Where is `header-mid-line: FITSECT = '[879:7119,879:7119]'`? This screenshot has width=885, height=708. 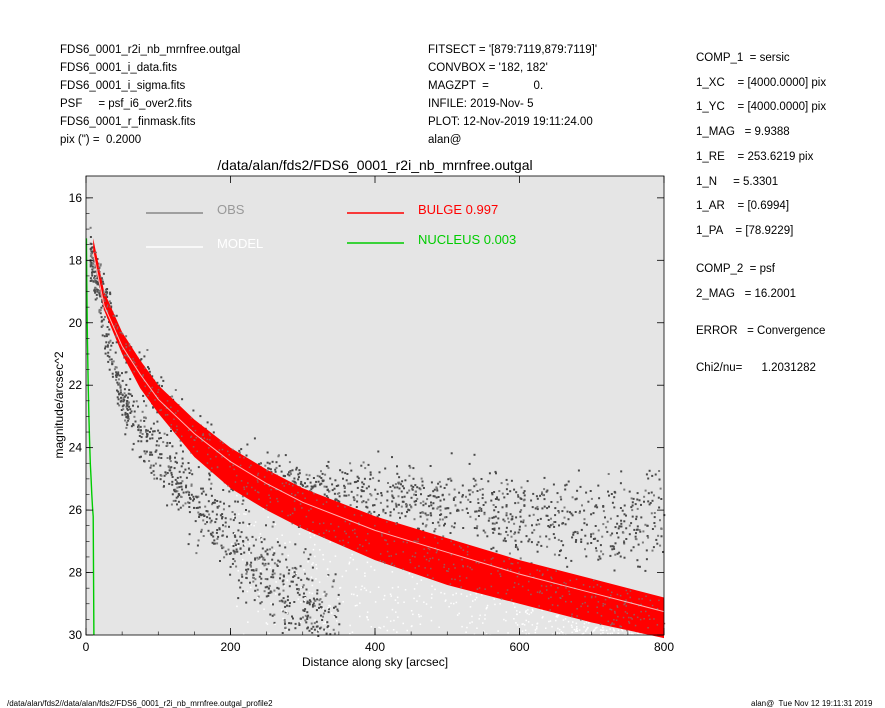
header-mid-line: FITSECT = '[879:7119,879:7119]' is located at coordinates (513, 50).